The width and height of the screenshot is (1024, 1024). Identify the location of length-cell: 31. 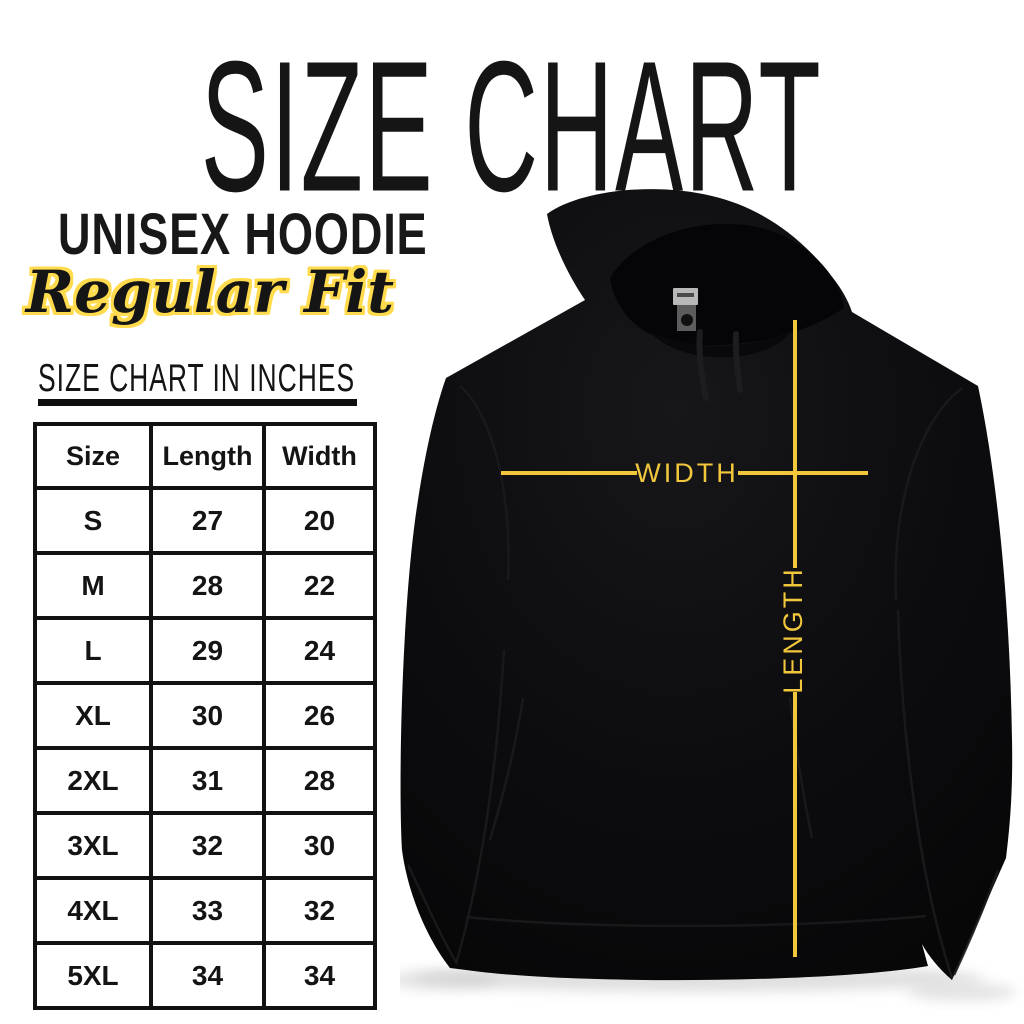
(207, 780).